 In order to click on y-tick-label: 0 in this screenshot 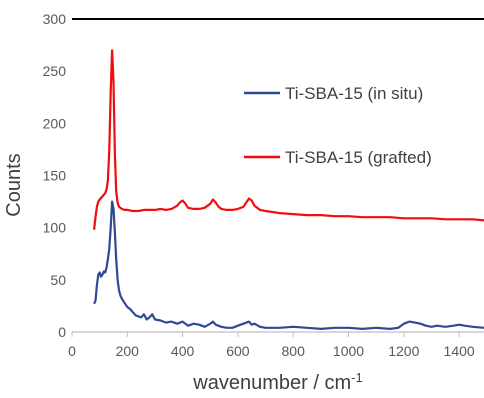, I will do `click(62, 332)`.